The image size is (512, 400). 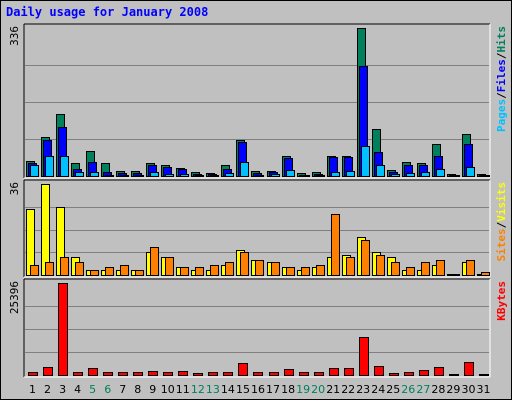 What do you see at coordinates (423, 389) in the screenshot?
I see `x-tick-label: 27` at bounding box center [423, 389].